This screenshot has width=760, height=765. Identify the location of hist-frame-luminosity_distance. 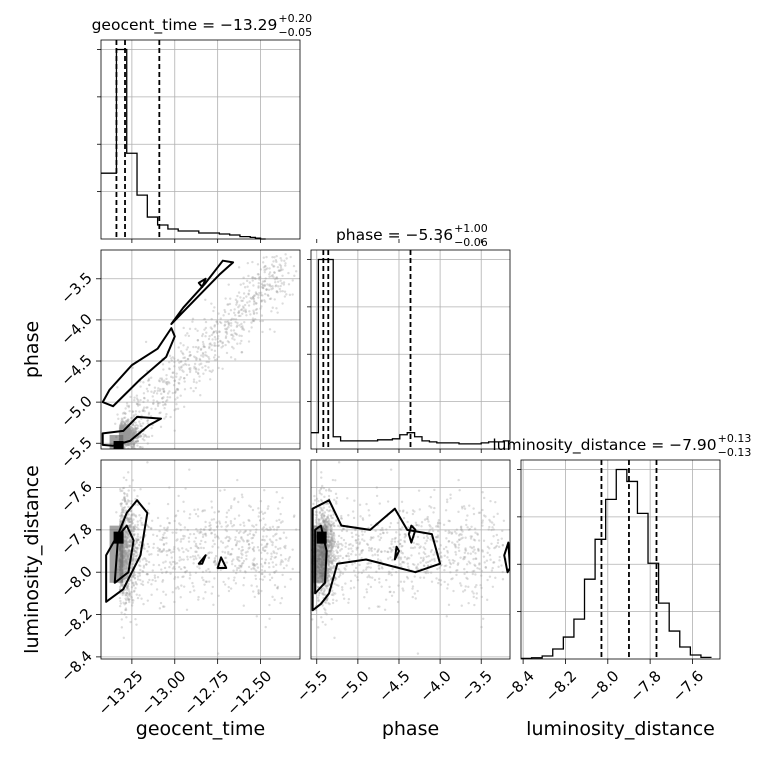
(620, 559).